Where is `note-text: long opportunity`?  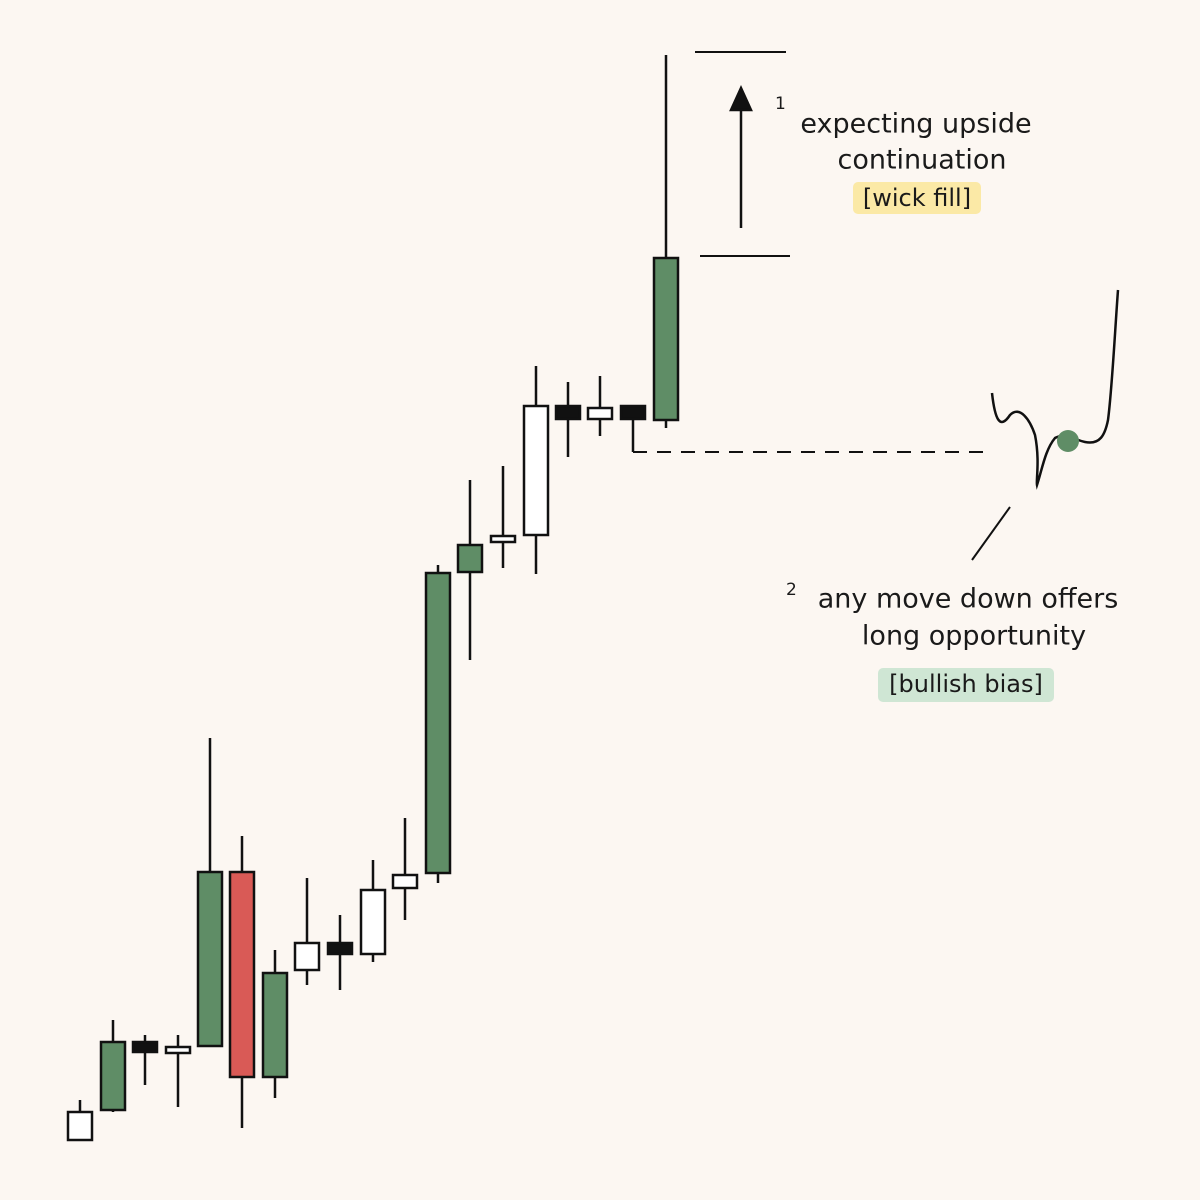
note-text: long opportunity is located at coordinates (974, 636).